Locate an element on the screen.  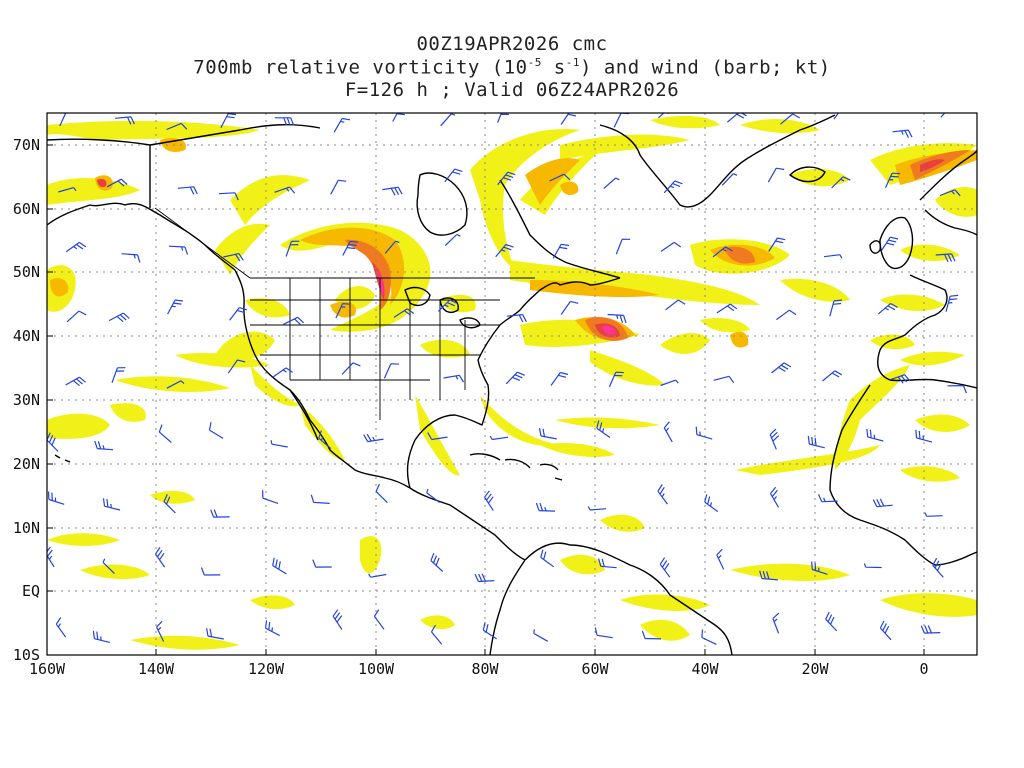
lat-label-20n: 20N is located at coordinates (26, 464).